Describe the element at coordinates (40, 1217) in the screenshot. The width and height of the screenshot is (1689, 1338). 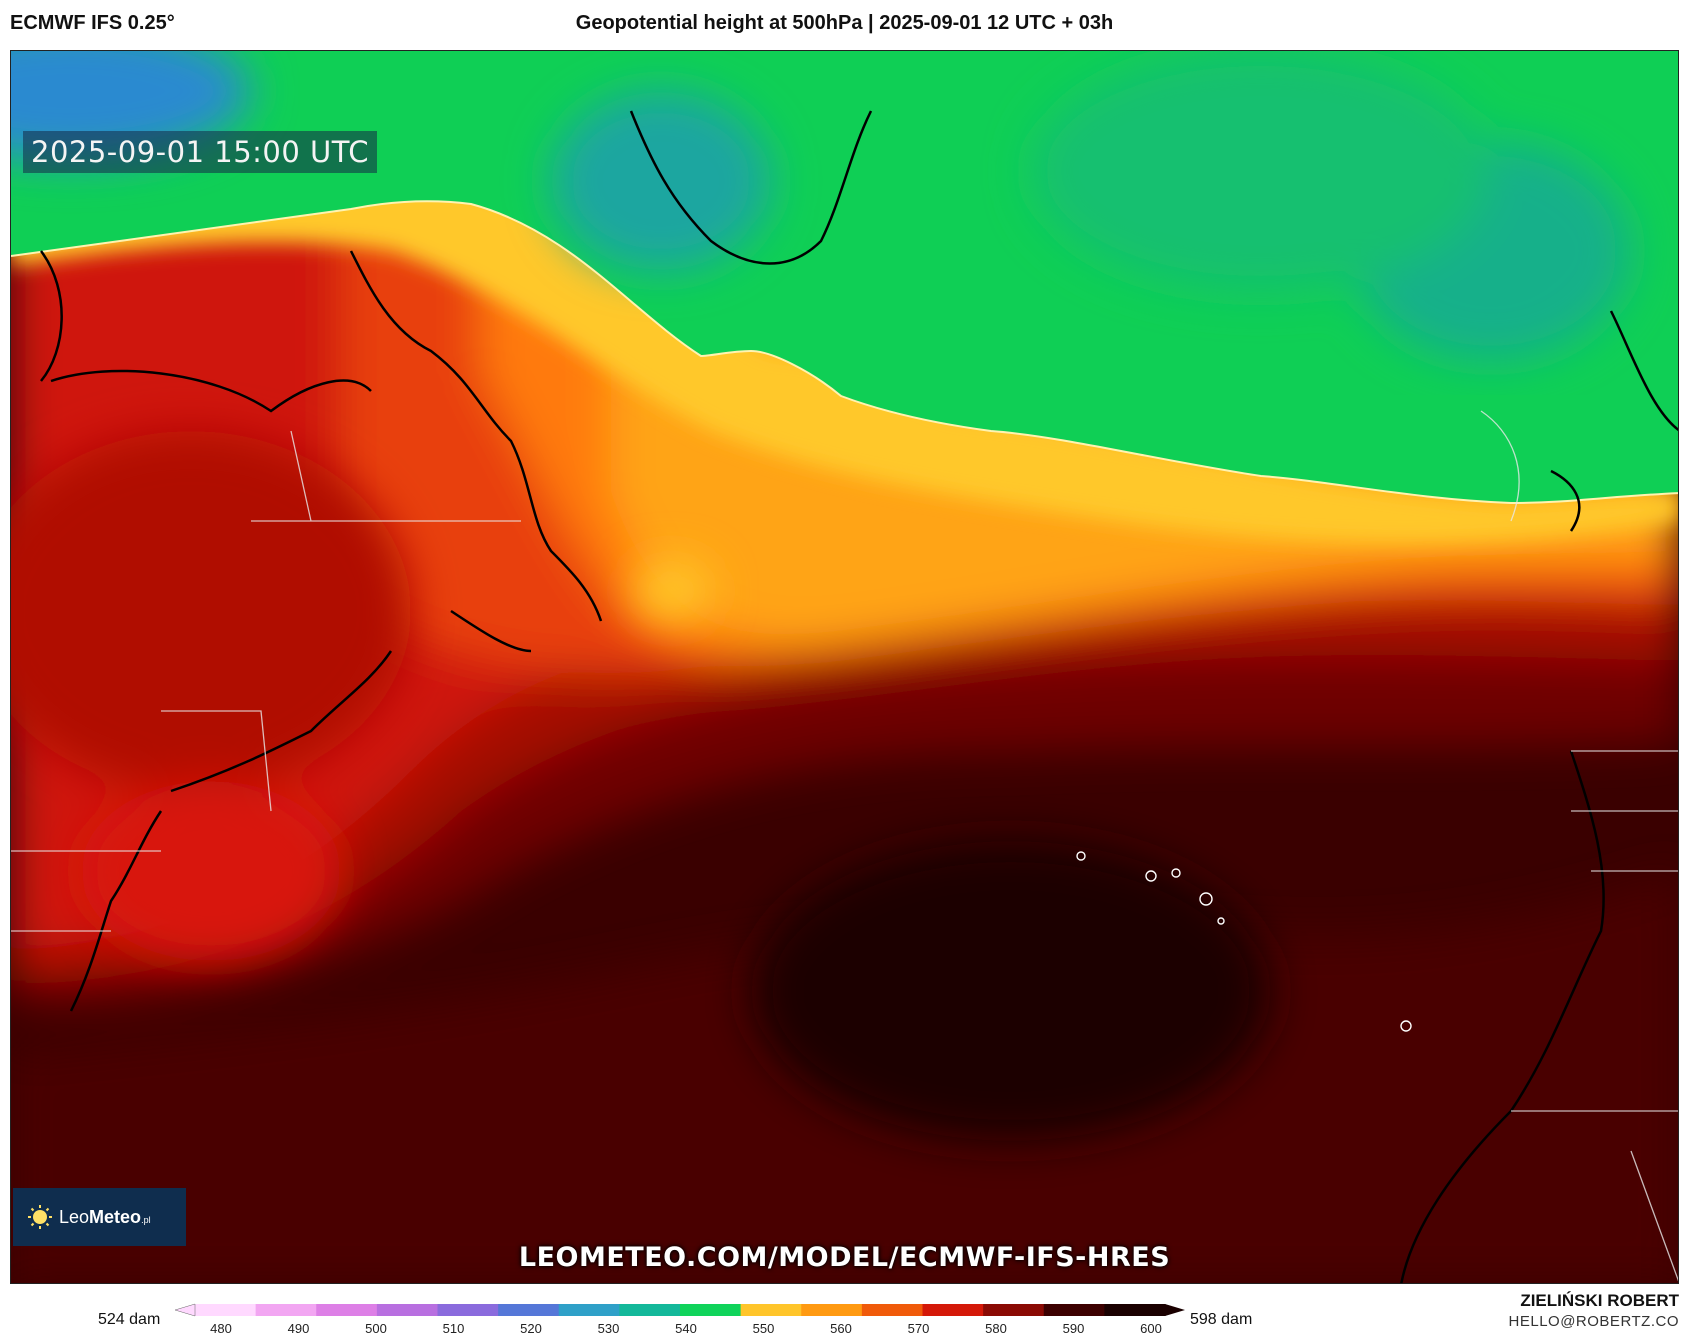
I see `sun-icon` at that location.